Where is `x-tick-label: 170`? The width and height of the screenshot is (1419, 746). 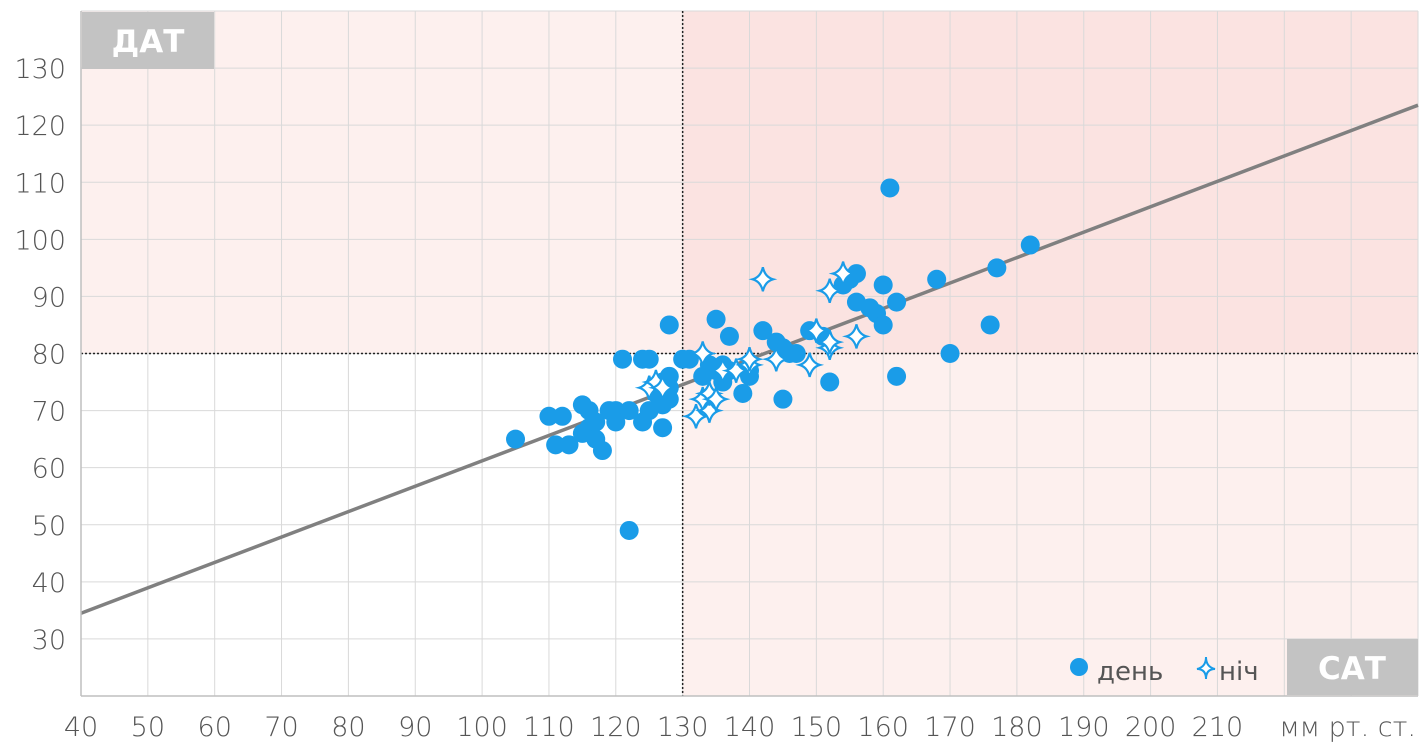
x-tick-label: 170 is located at coordinates (950, 727).